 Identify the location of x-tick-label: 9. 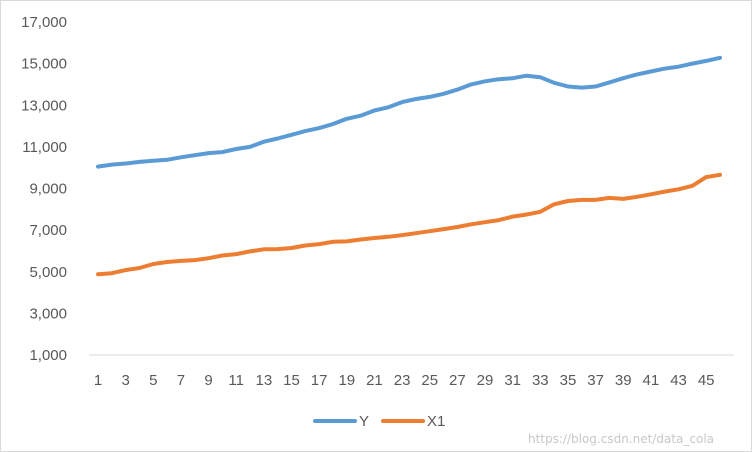
(208, 380).